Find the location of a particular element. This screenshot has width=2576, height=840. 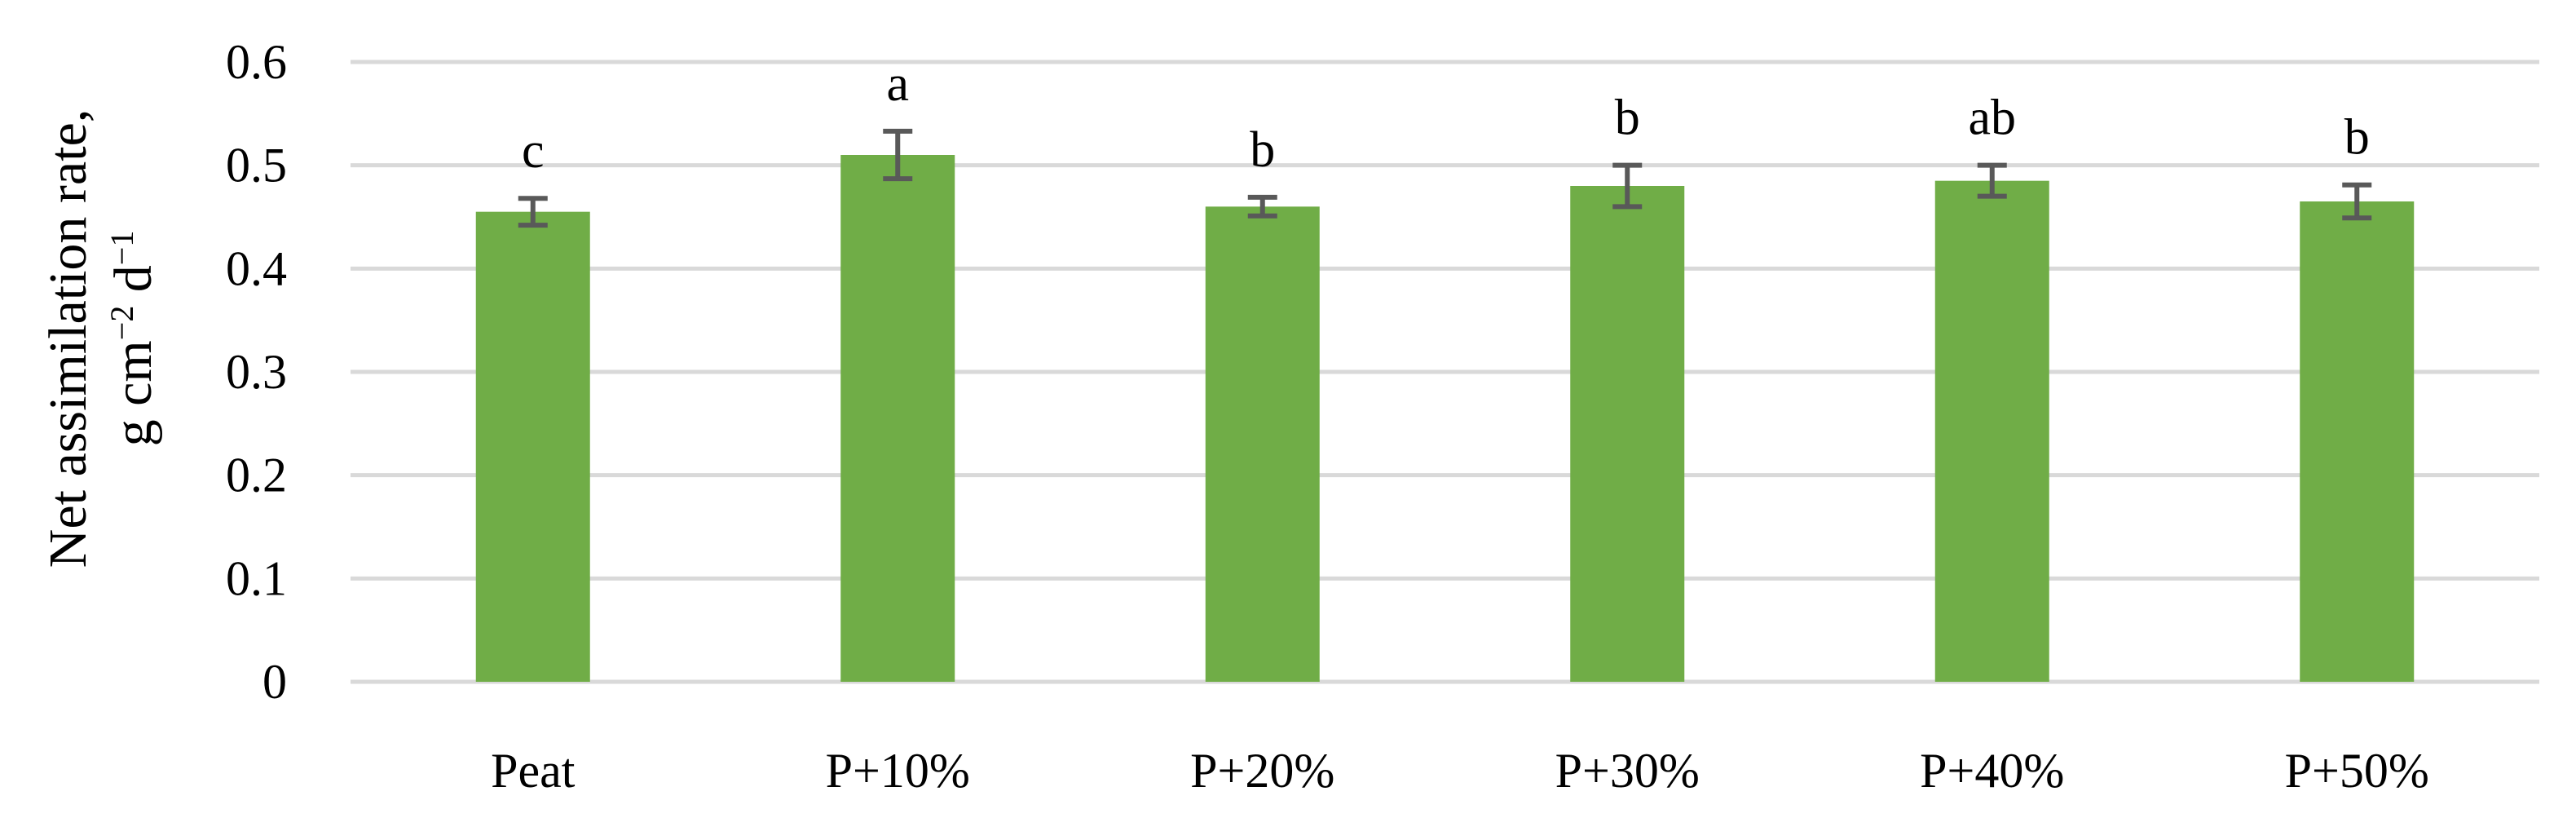

x-category-label: P+10% is located at coordinates (898, 771).